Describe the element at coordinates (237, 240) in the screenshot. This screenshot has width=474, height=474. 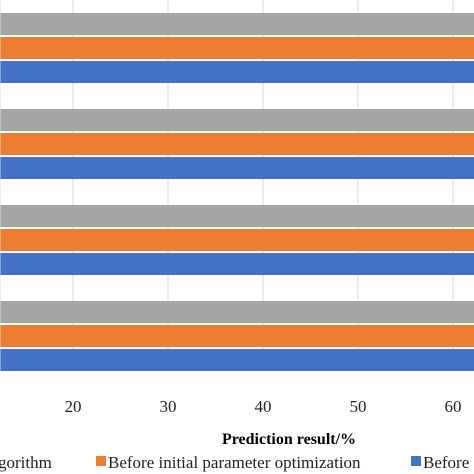
I see `bar-group3-series2` at that location.